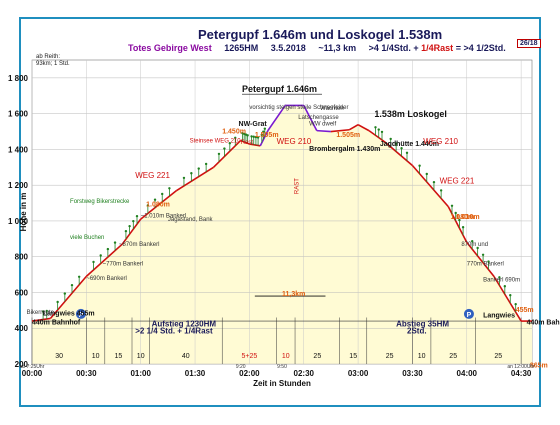 The image size is (560, 425). I want to click on chart-label: Wächten, so click(332, 109).